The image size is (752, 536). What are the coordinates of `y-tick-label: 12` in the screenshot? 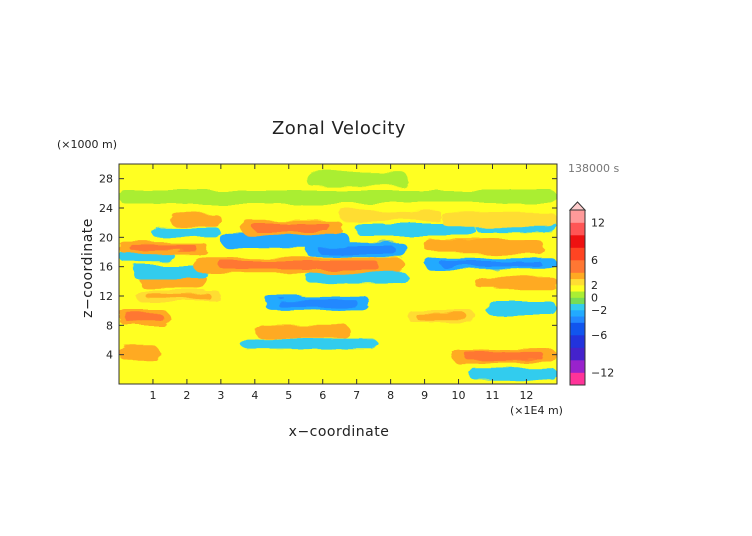 It's located at (106, 296).